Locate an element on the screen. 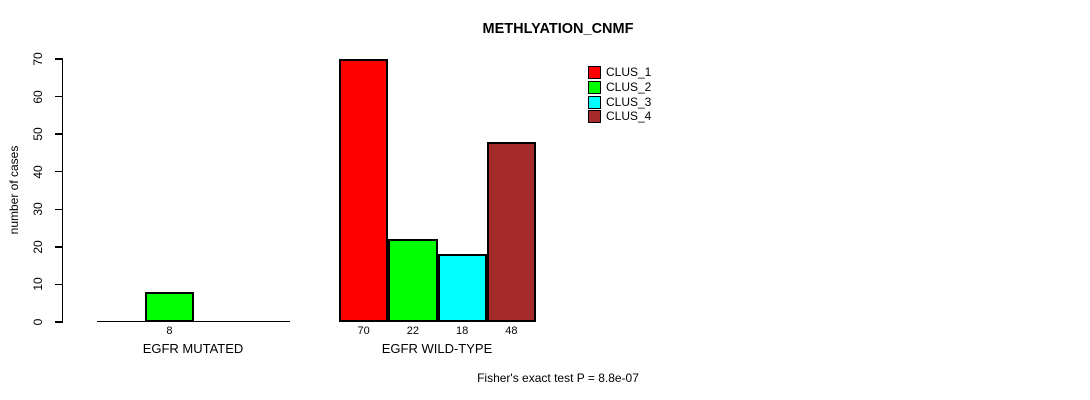 Image resolution: width=1090 pixels, height=400 pixels. y-tick-label: 60 is located at coordinates (38, 96).